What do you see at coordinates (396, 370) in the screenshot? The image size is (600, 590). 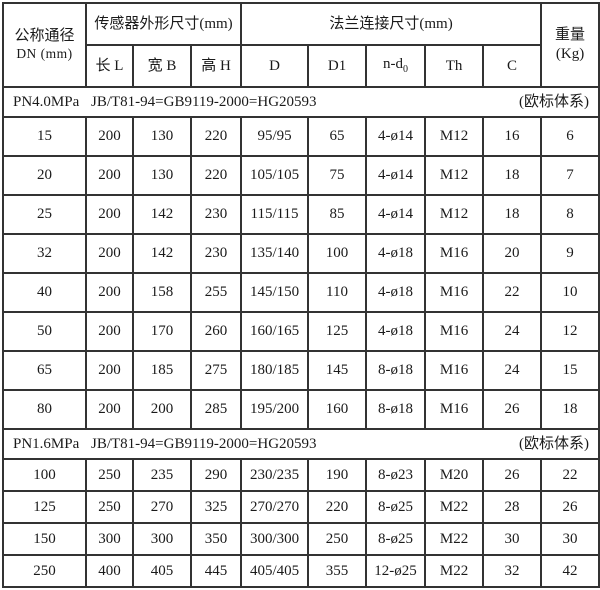 I see `table-cell: 8-ø18` at bounding box center [396, 370].